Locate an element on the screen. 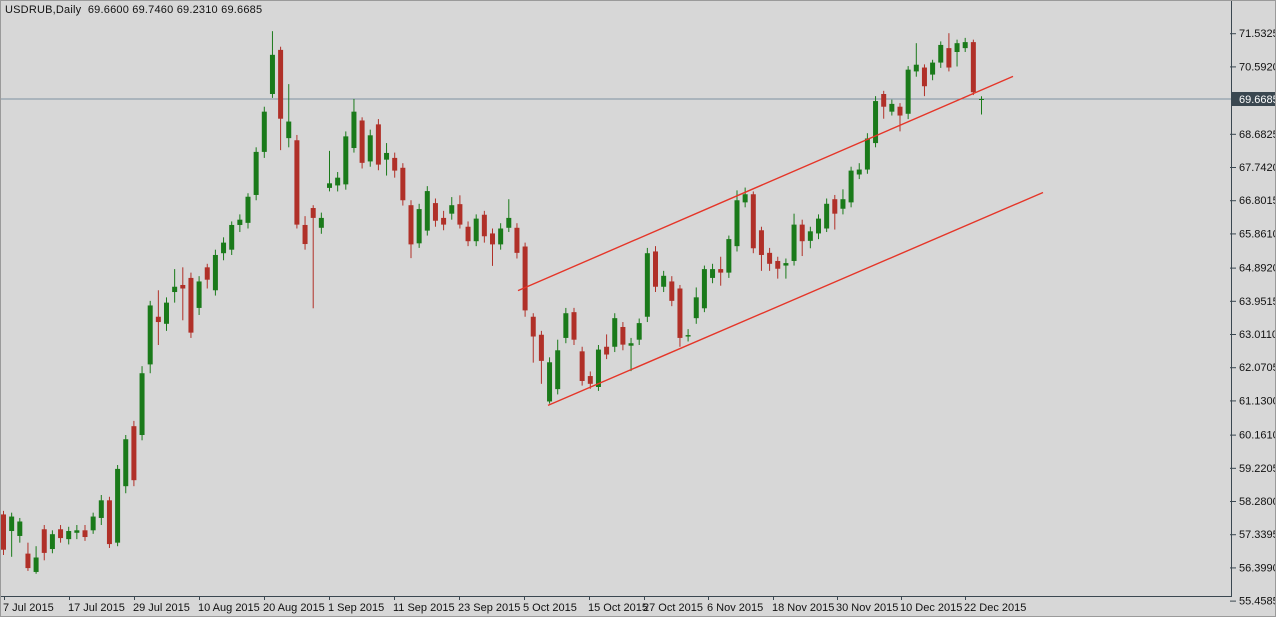  trendline-channel-lower is located at coordinates (795, 298).